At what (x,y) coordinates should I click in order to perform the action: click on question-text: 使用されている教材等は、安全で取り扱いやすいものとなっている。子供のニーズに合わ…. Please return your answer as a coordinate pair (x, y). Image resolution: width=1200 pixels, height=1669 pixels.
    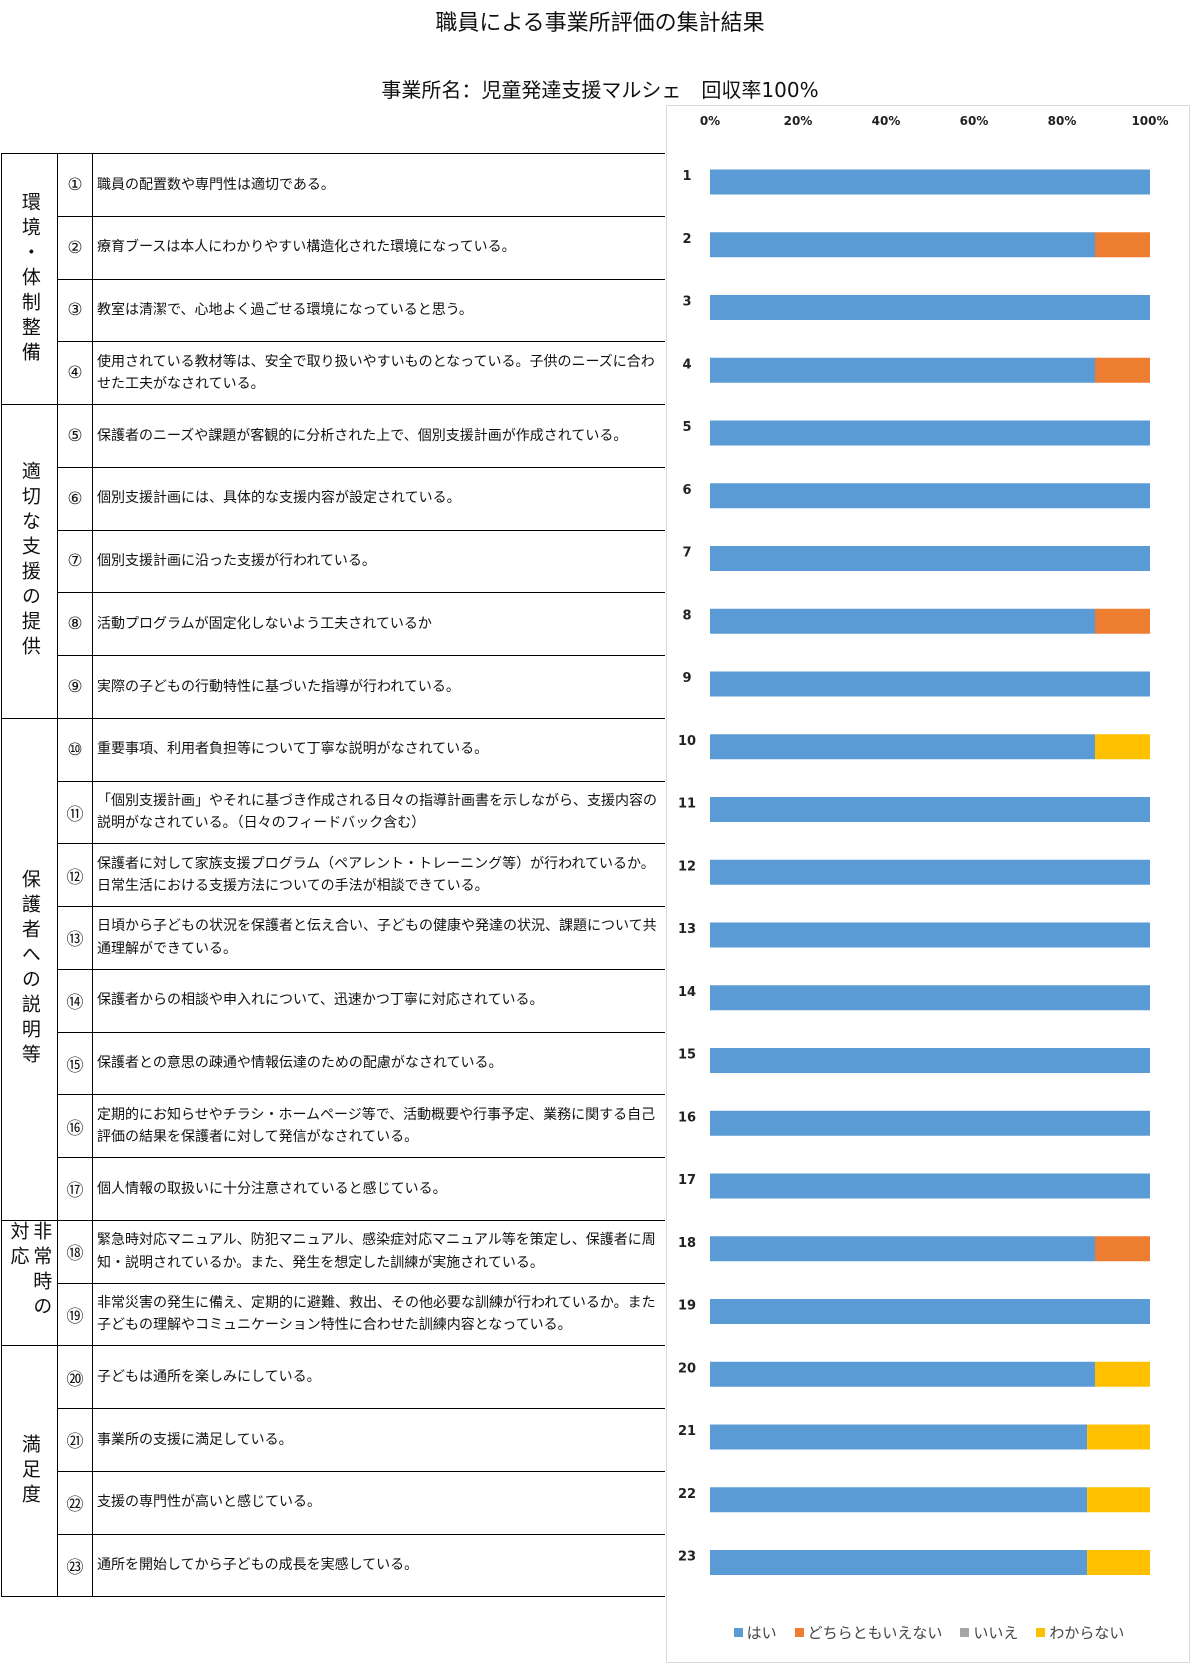
    Looking at the image, I should click on (376, 373).